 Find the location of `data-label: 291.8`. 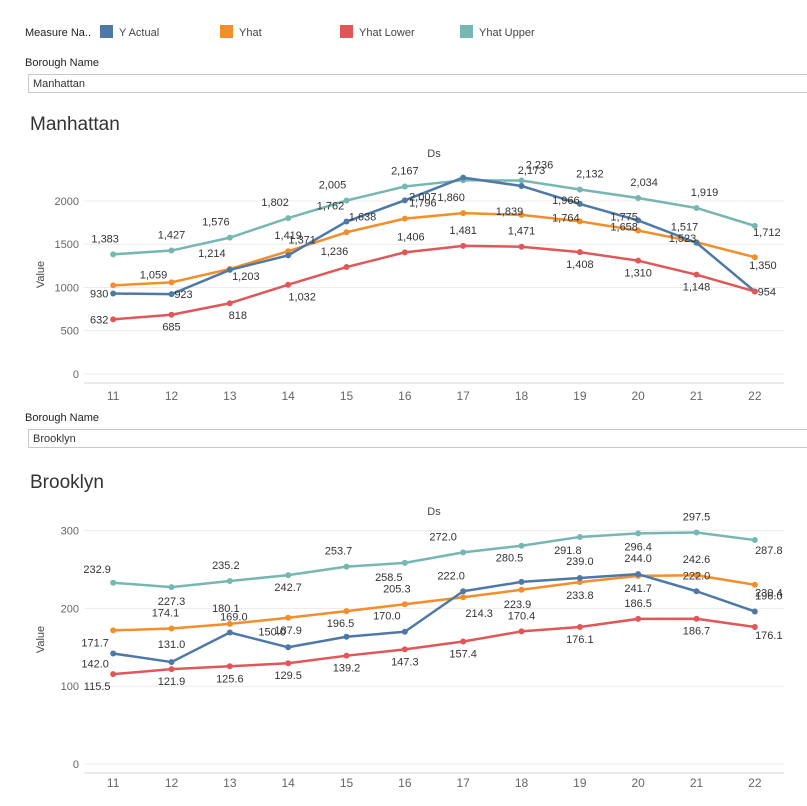

data-label: 291.8 is located at coordinates (568, 551).